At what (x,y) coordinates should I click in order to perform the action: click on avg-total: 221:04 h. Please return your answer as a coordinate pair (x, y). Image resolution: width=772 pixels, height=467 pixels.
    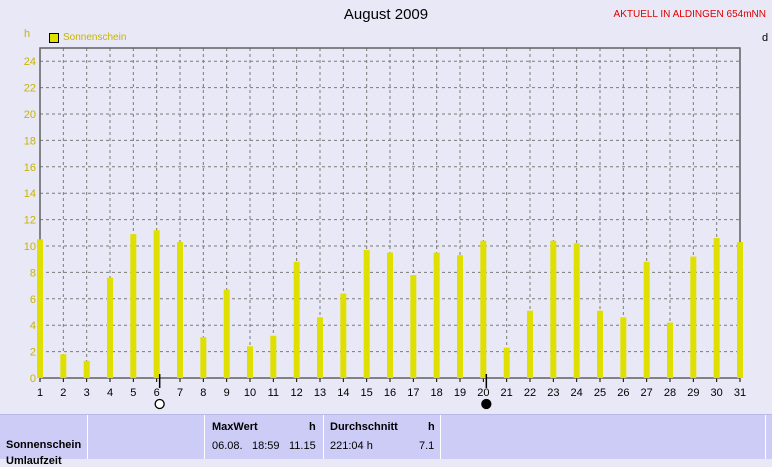
    Looking at the image, I should click on (351, 446).